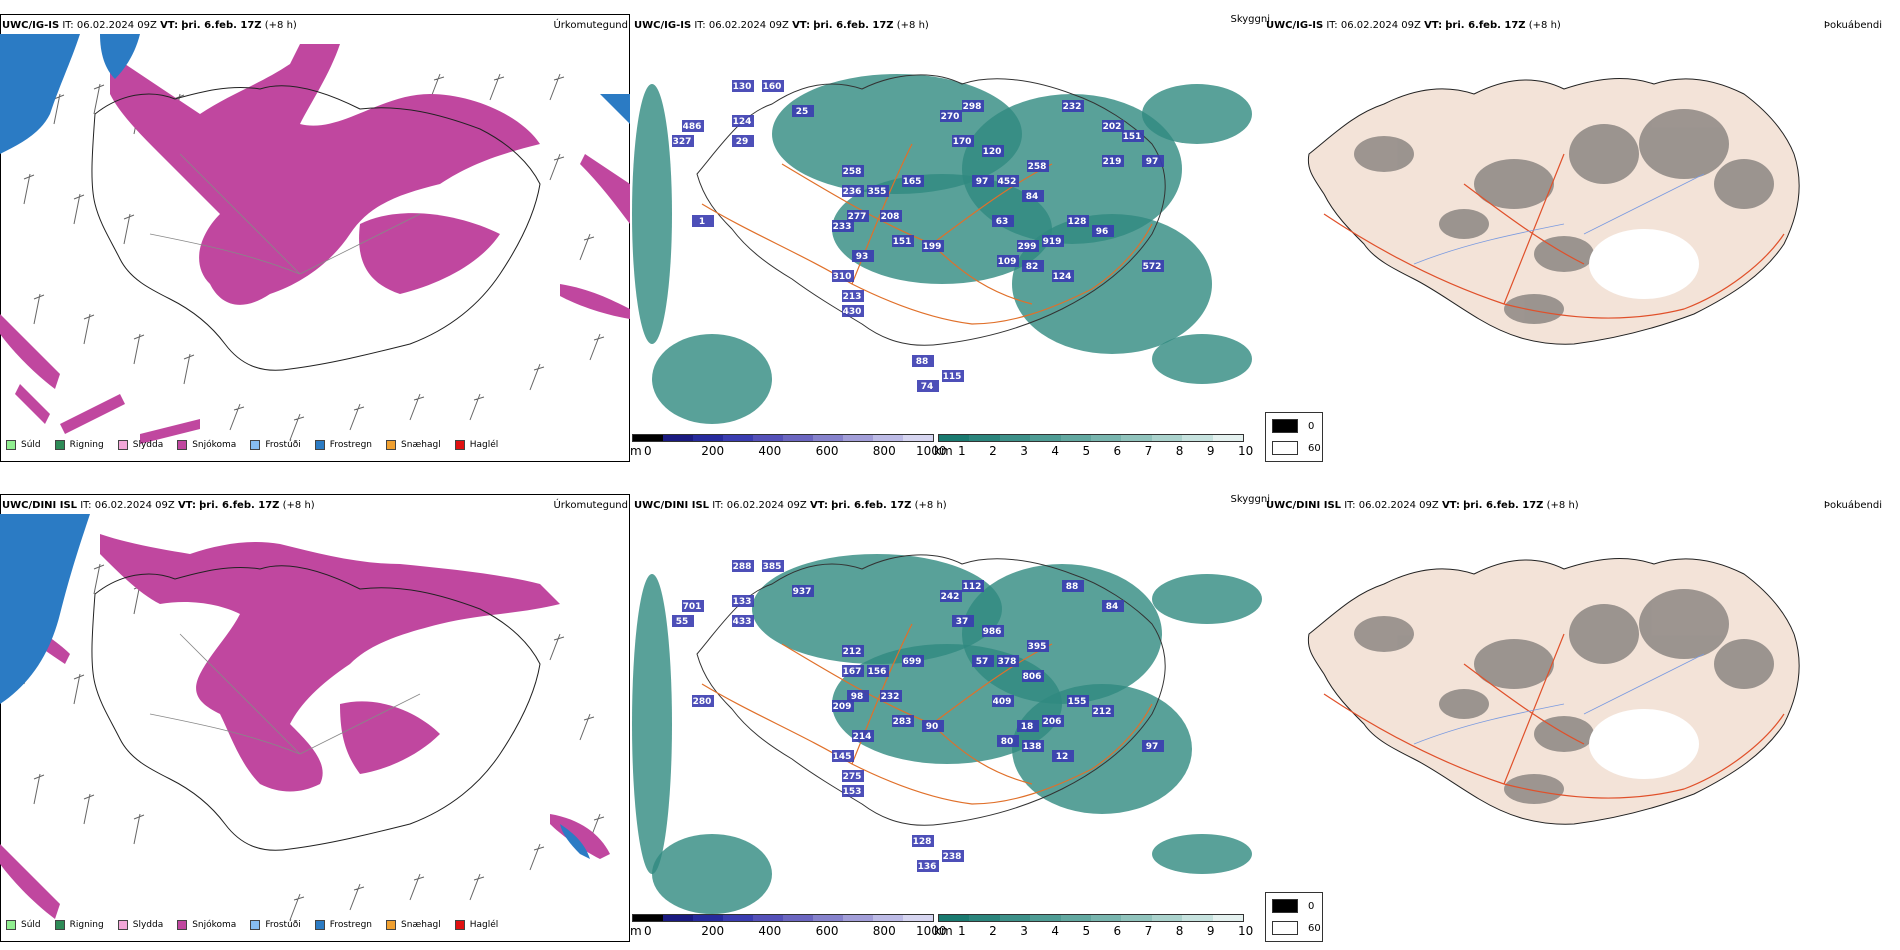  I want to click on cloud-base-label: 128, so click(922, 842).